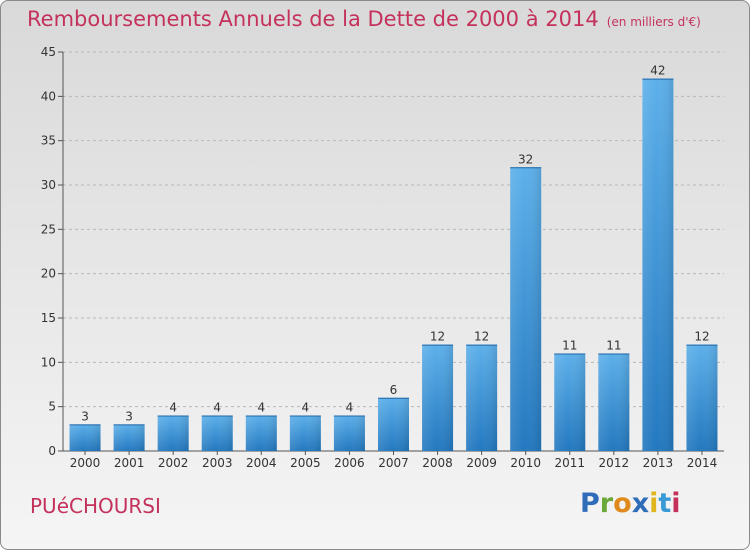  I want to click on y-tick-label: 5, so click(52, 407).